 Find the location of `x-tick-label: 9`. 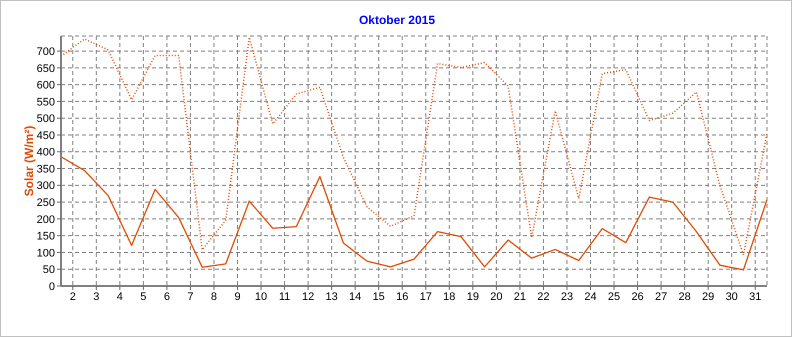

x-tick-label: 9 is located at coordinates (237, 296).